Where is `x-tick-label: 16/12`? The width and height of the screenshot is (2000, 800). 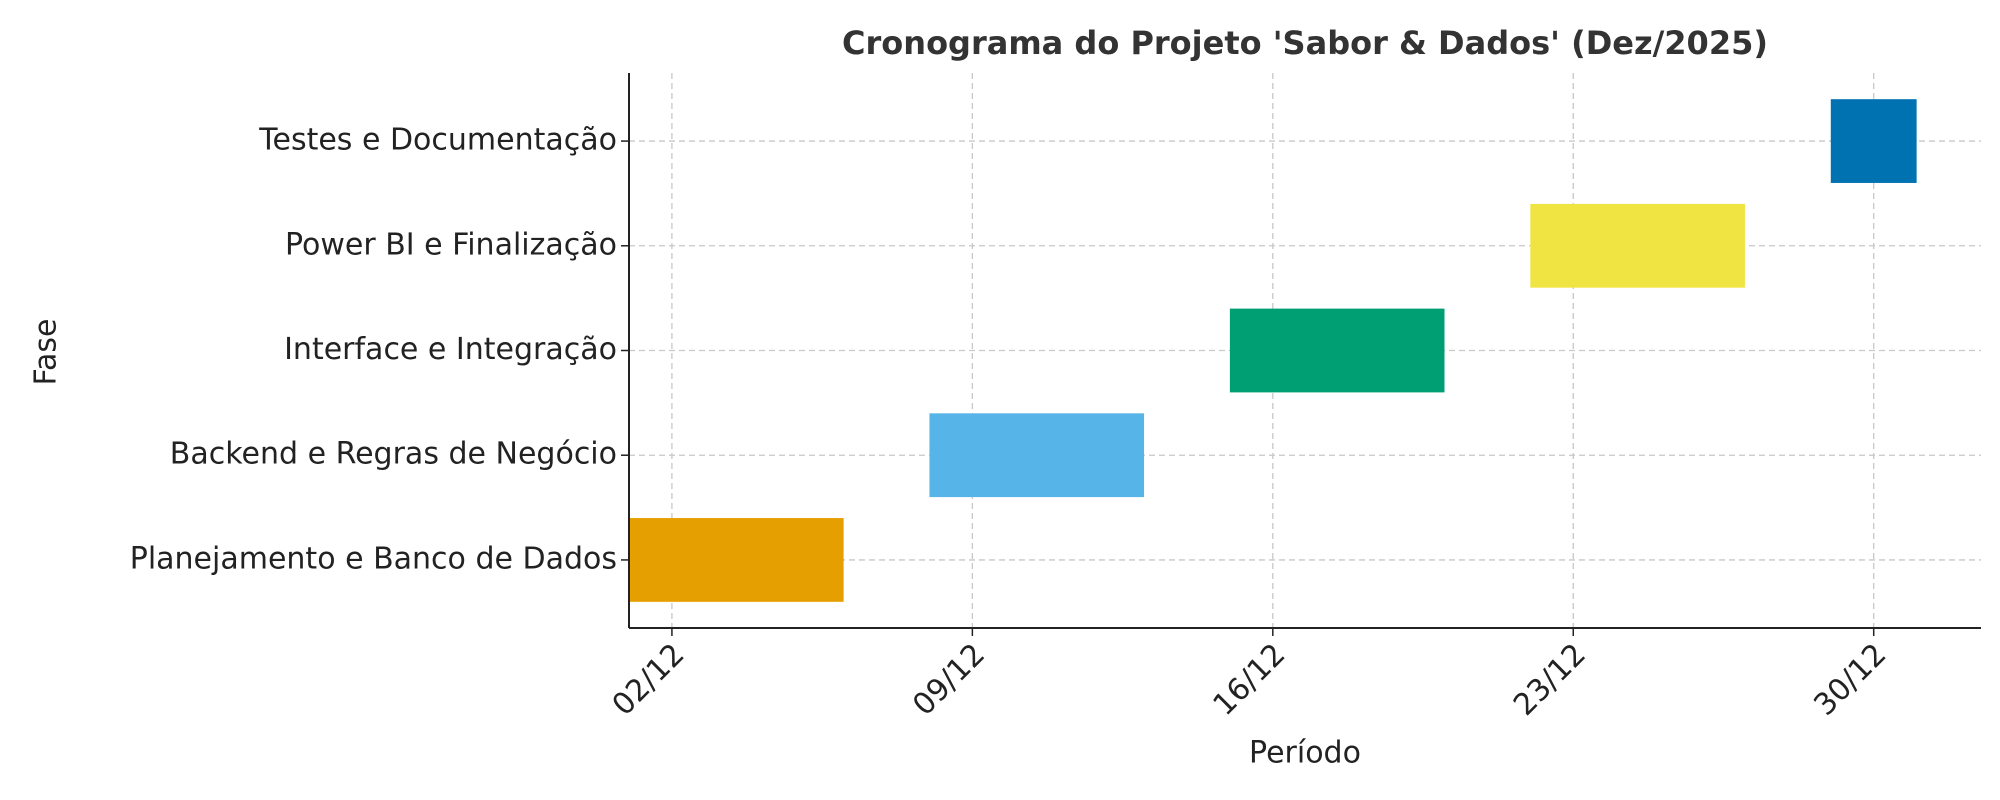 x-tick-label: 16/12 is located at coordinates (1250, 680).